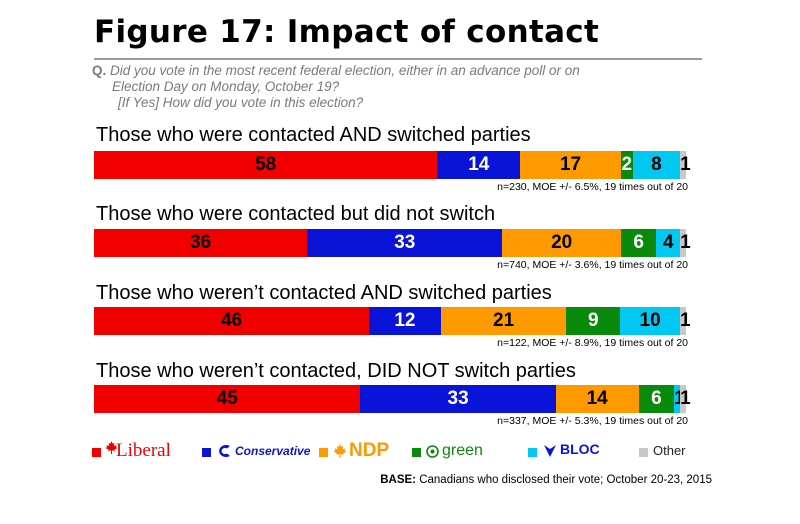  What do you see at coordinates (273, 451) in the screenshot?
I see `legend-label-conservative: Conservative` at bounding box center [273, 451].